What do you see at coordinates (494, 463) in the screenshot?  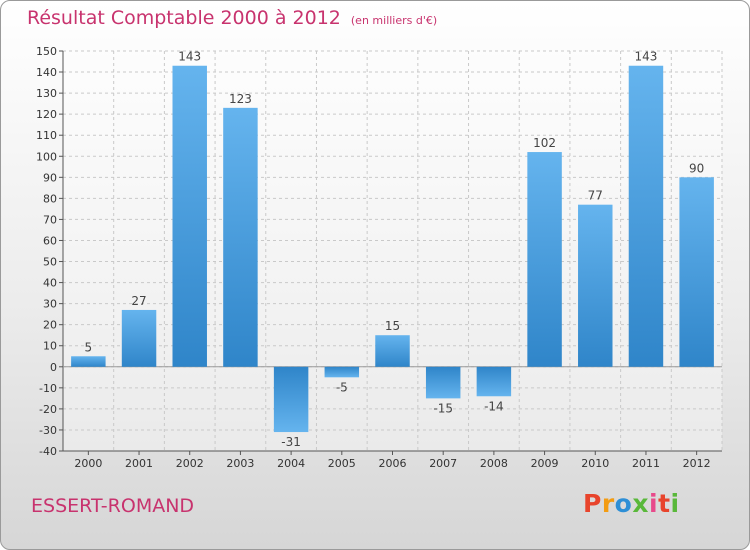 I see `x-tick-label: 2008` at bounding box center [494, 463].